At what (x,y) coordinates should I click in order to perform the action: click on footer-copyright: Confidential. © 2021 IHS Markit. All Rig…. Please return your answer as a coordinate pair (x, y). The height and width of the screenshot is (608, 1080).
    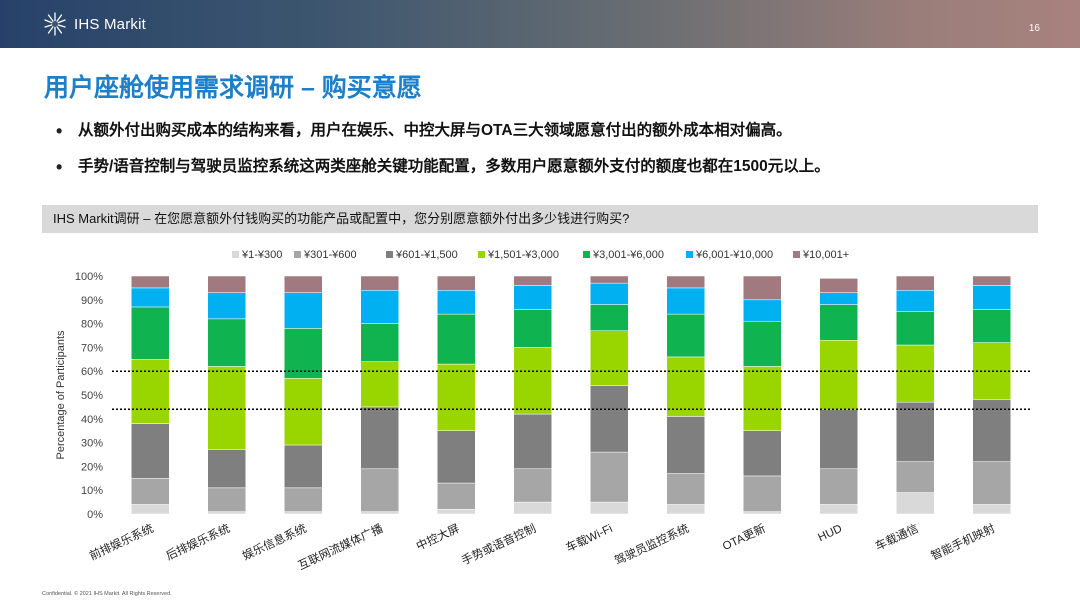
    Looking at the image, I should click on (107, 594).